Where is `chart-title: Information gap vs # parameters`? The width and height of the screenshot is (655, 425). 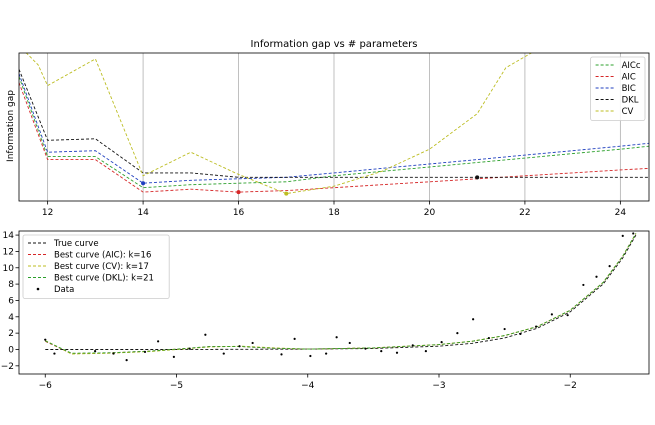
chart-title: Information gap vs # parameters is located at coordinates (334, 44).